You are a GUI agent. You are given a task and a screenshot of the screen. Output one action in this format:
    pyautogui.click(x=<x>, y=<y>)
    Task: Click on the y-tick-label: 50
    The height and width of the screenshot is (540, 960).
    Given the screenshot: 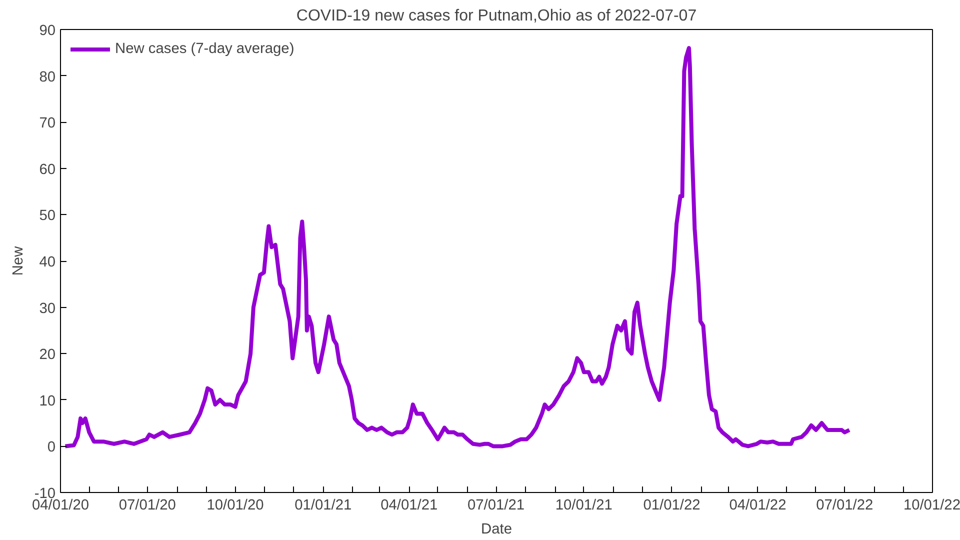 What is the action you would take?
    pyautogui.click(x=47, y=216)
    